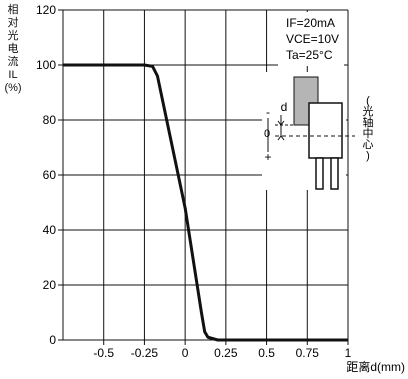 This screenshot has width=408, height=379. Describe the element at coordinates (368, 133) in the screenshot. I see `optical-axis-label-char: 中` at that location.